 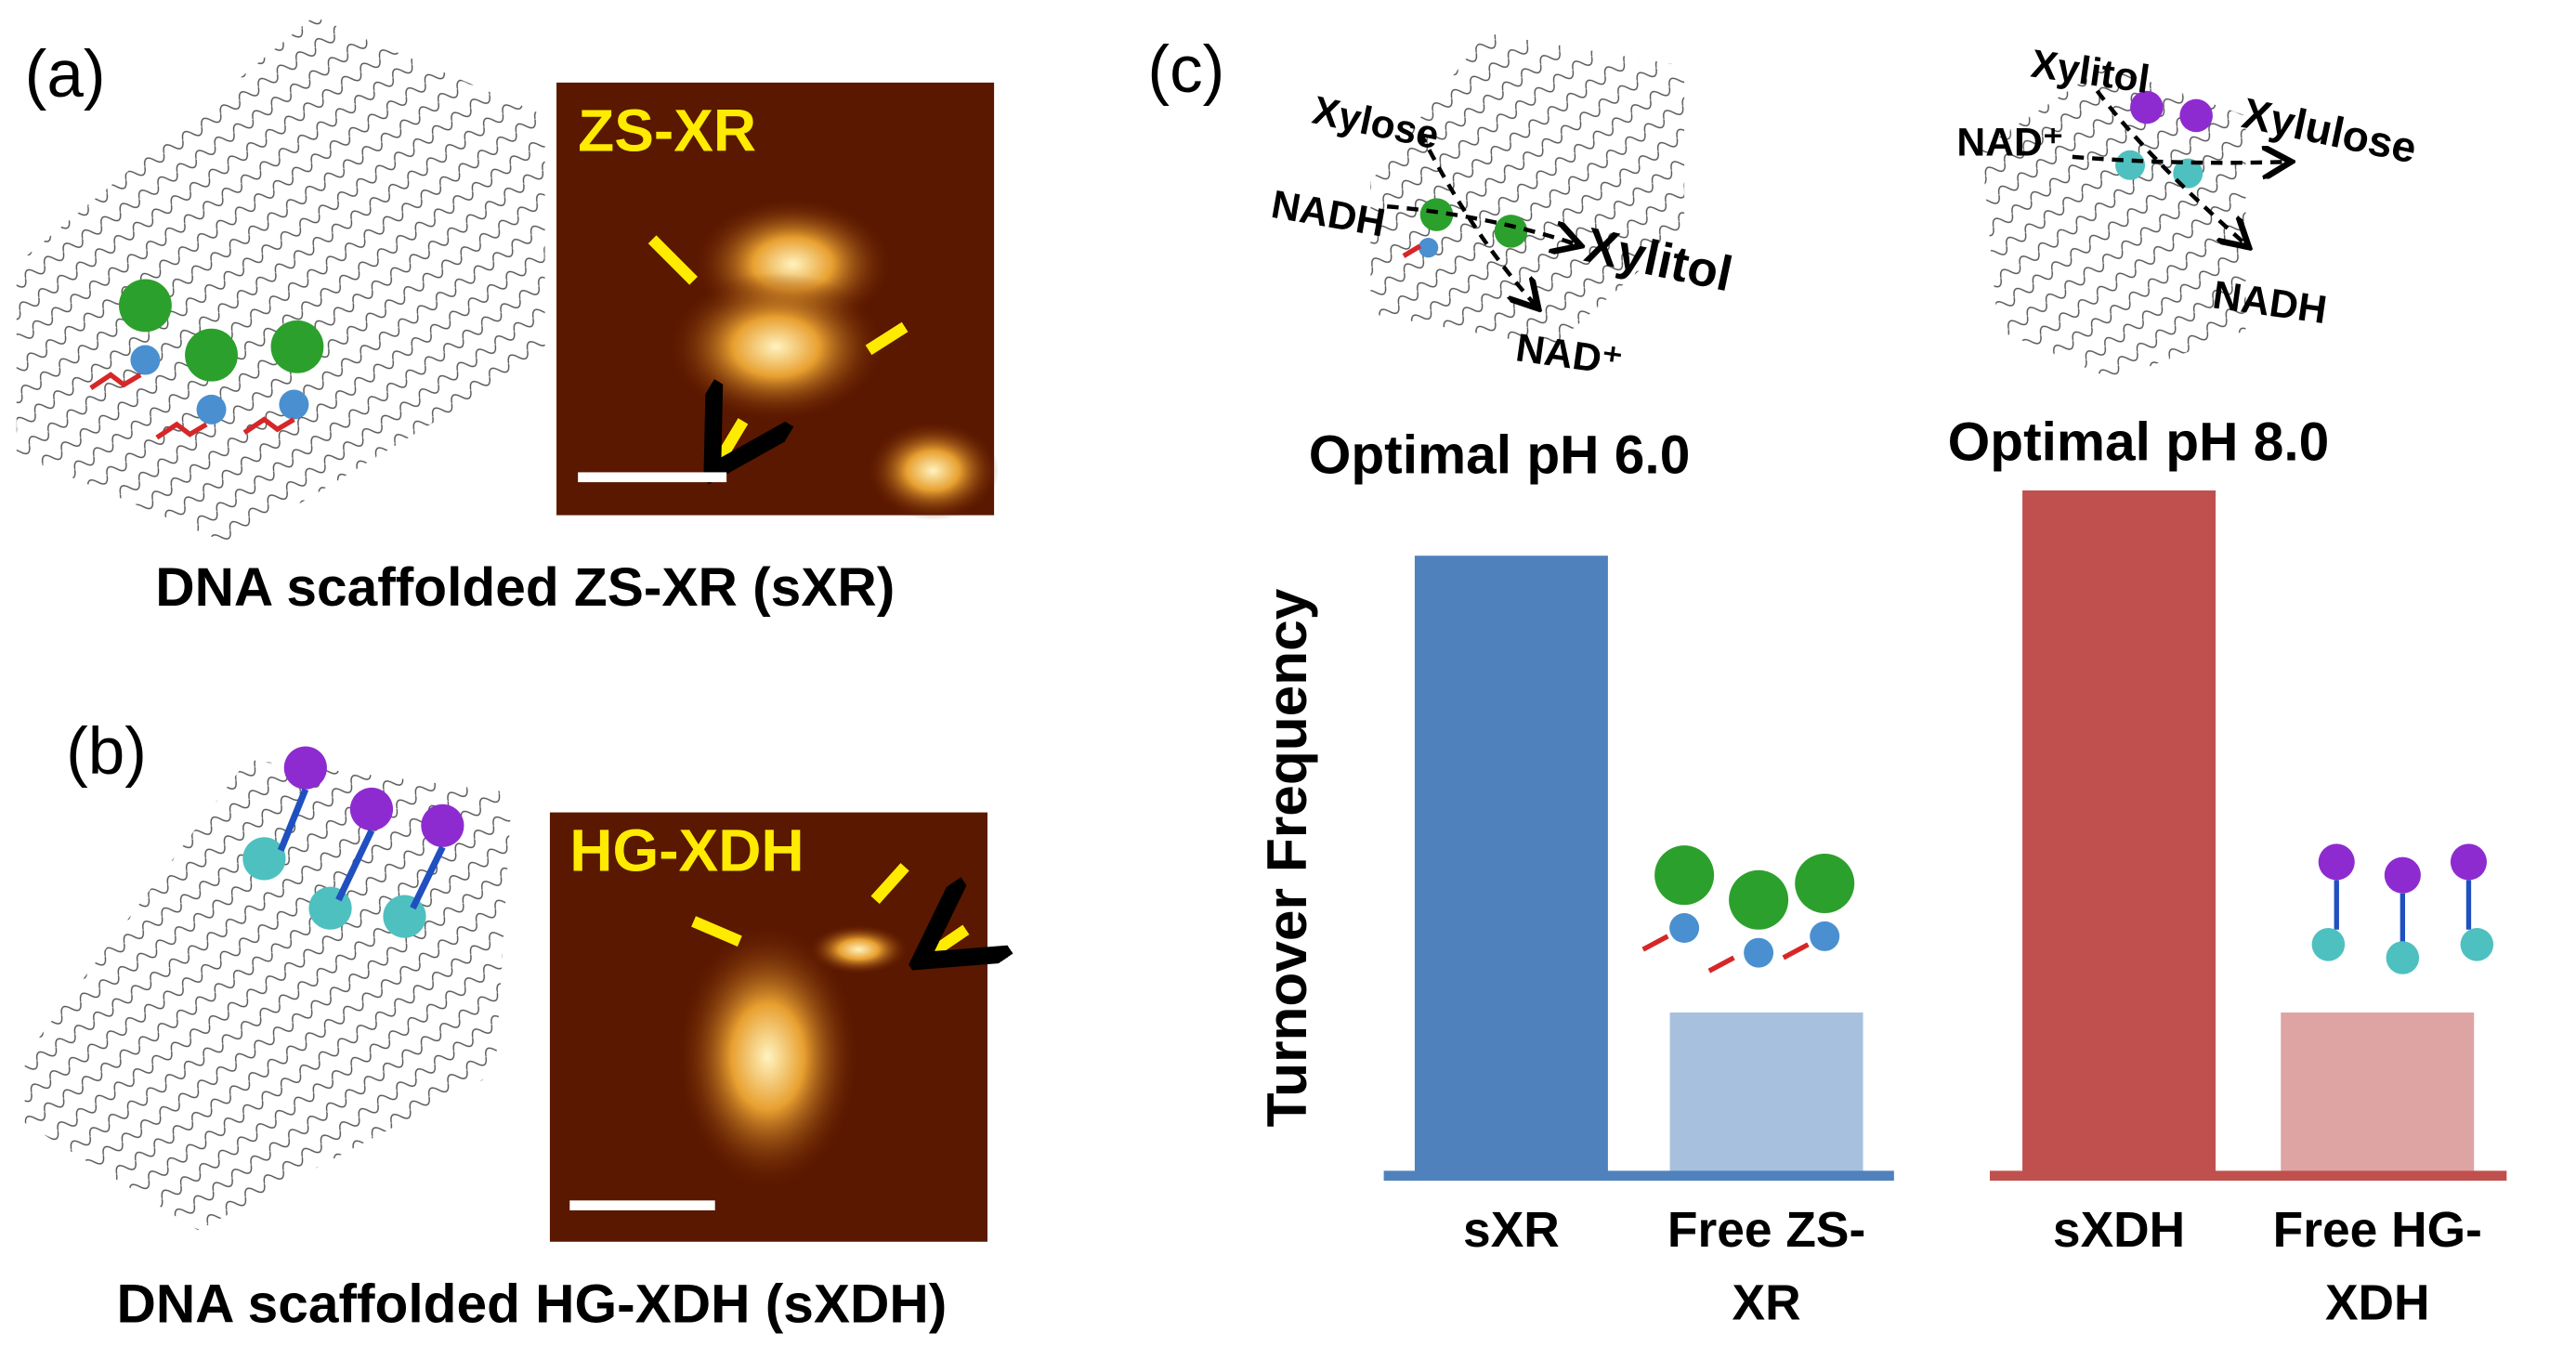 What do you see at coordinates (2089, 72) in the screenshot?
I see `substrate: Xylitol` at bounding box center [2089, 72].